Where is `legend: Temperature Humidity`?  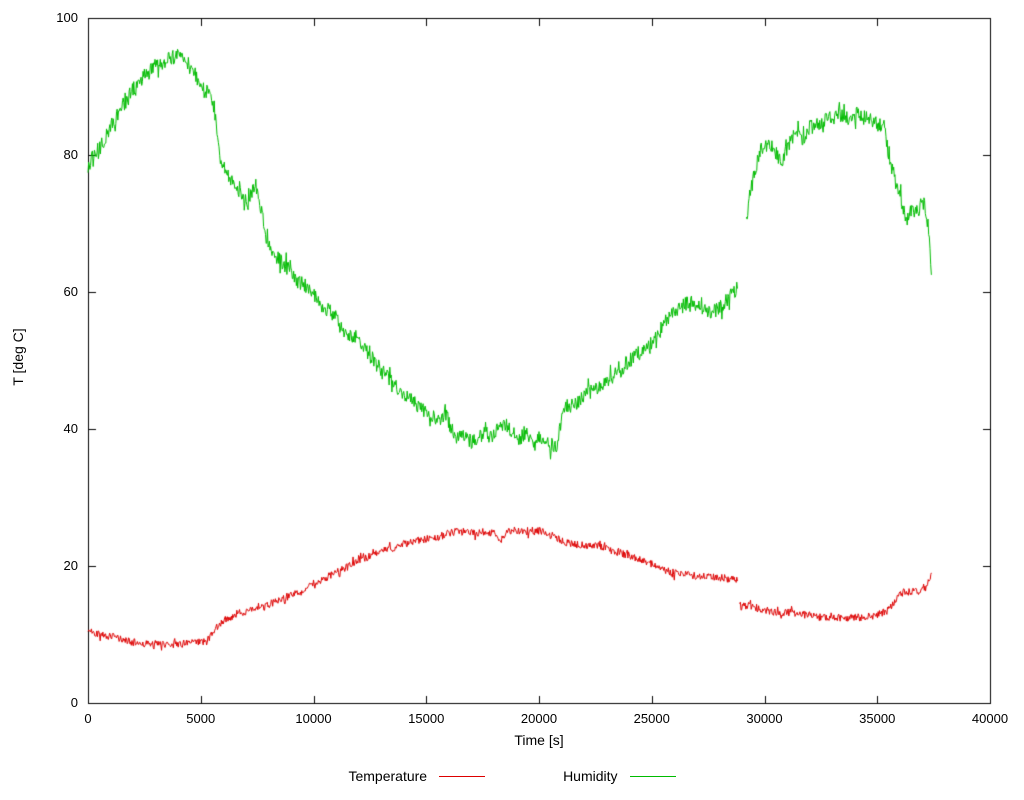 legend: Temperature Humidity is located at coordinates (512, 776).